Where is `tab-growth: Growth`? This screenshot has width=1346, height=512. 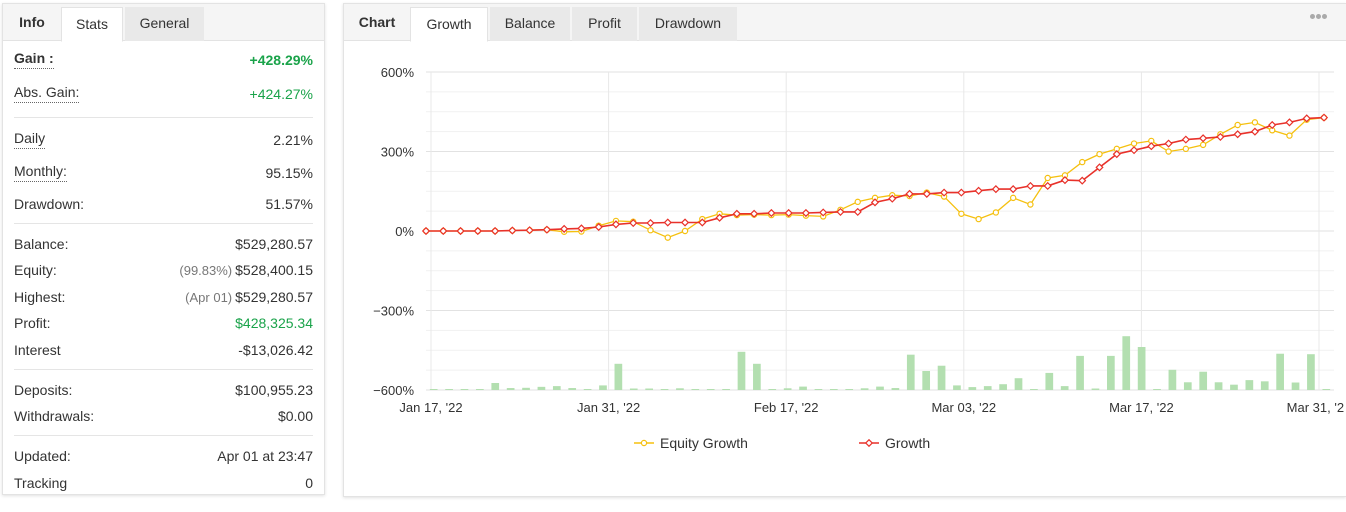
tab-growth: Growth is located at coordinates (449, 24).